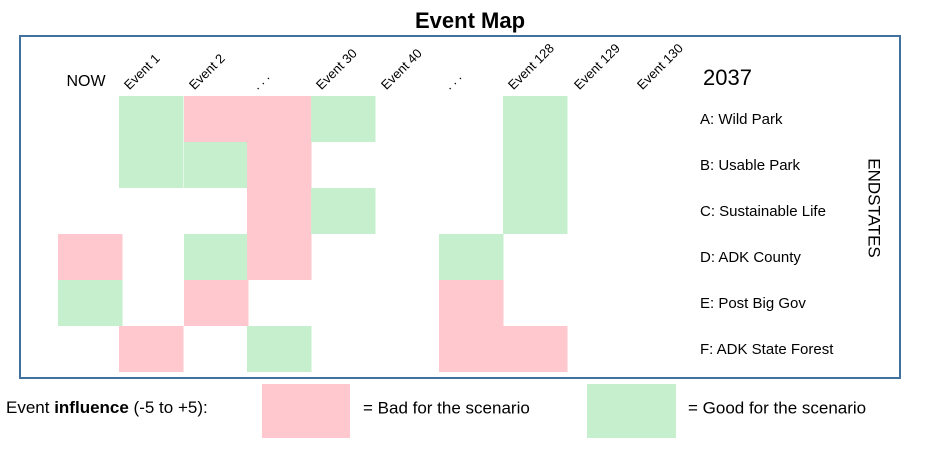  I want to click on column-label: Event 2, so click(207, 72).